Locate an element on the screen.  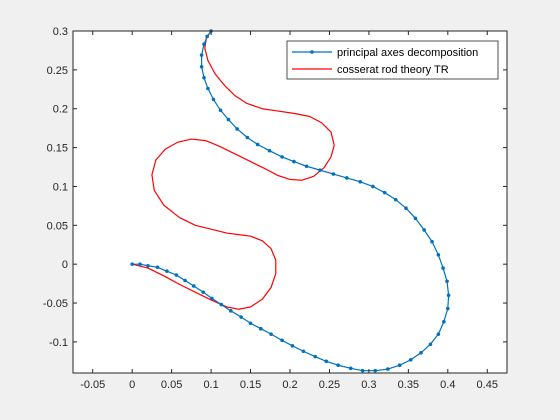
x-tick-label: 0.4 is located at coordinates (447, 385).